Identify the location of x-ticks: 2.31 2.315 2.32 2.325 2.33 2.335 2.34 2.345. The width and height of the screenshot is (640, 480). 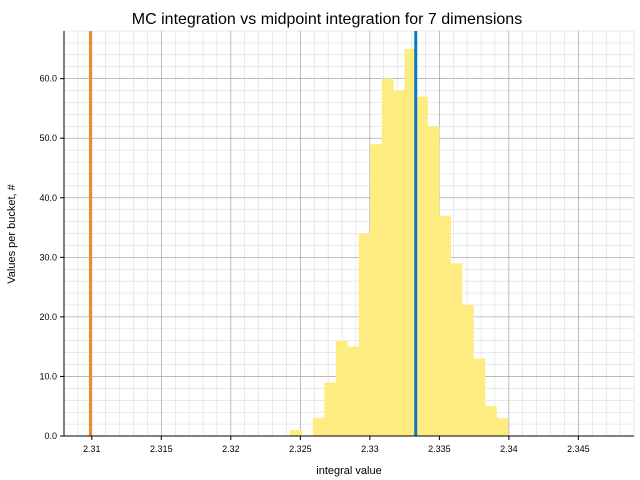
(336, 445).